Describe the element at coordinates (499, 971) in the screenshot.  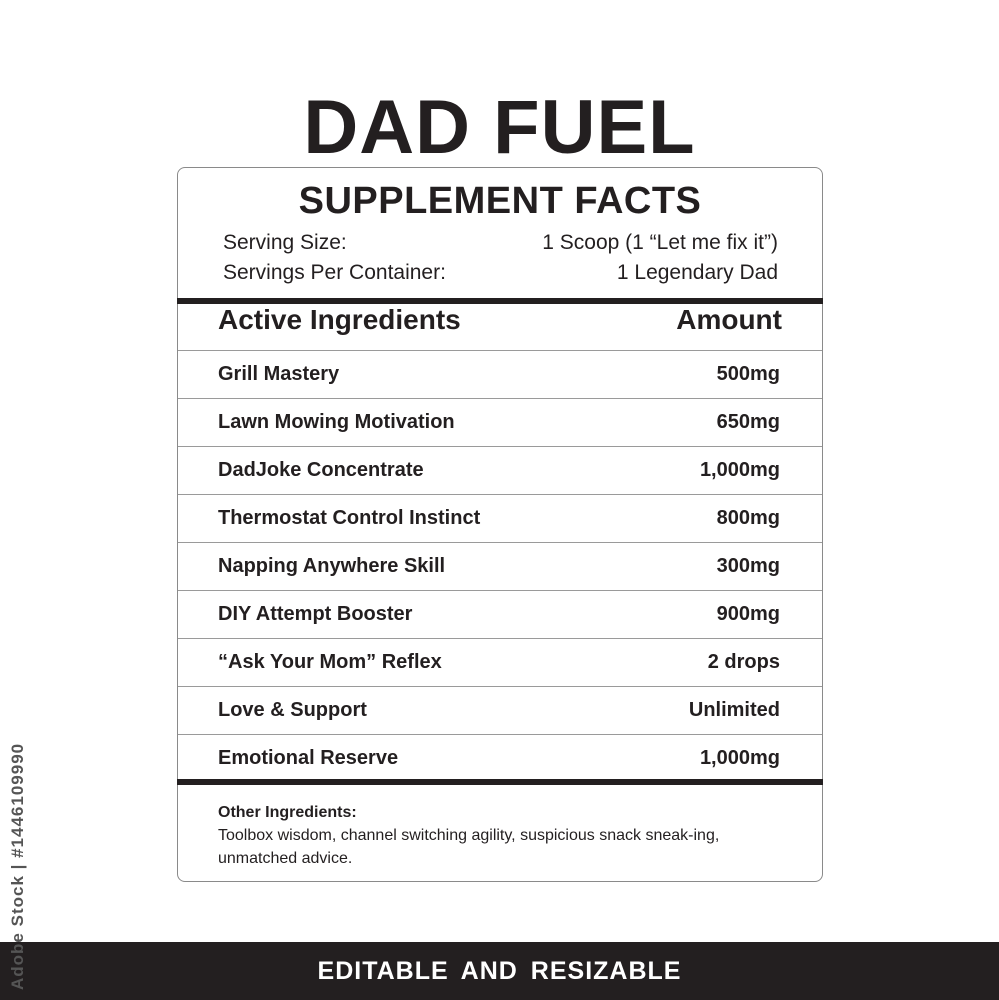
I see `banner: EDITABLE AND RESIZABLE` at that location.